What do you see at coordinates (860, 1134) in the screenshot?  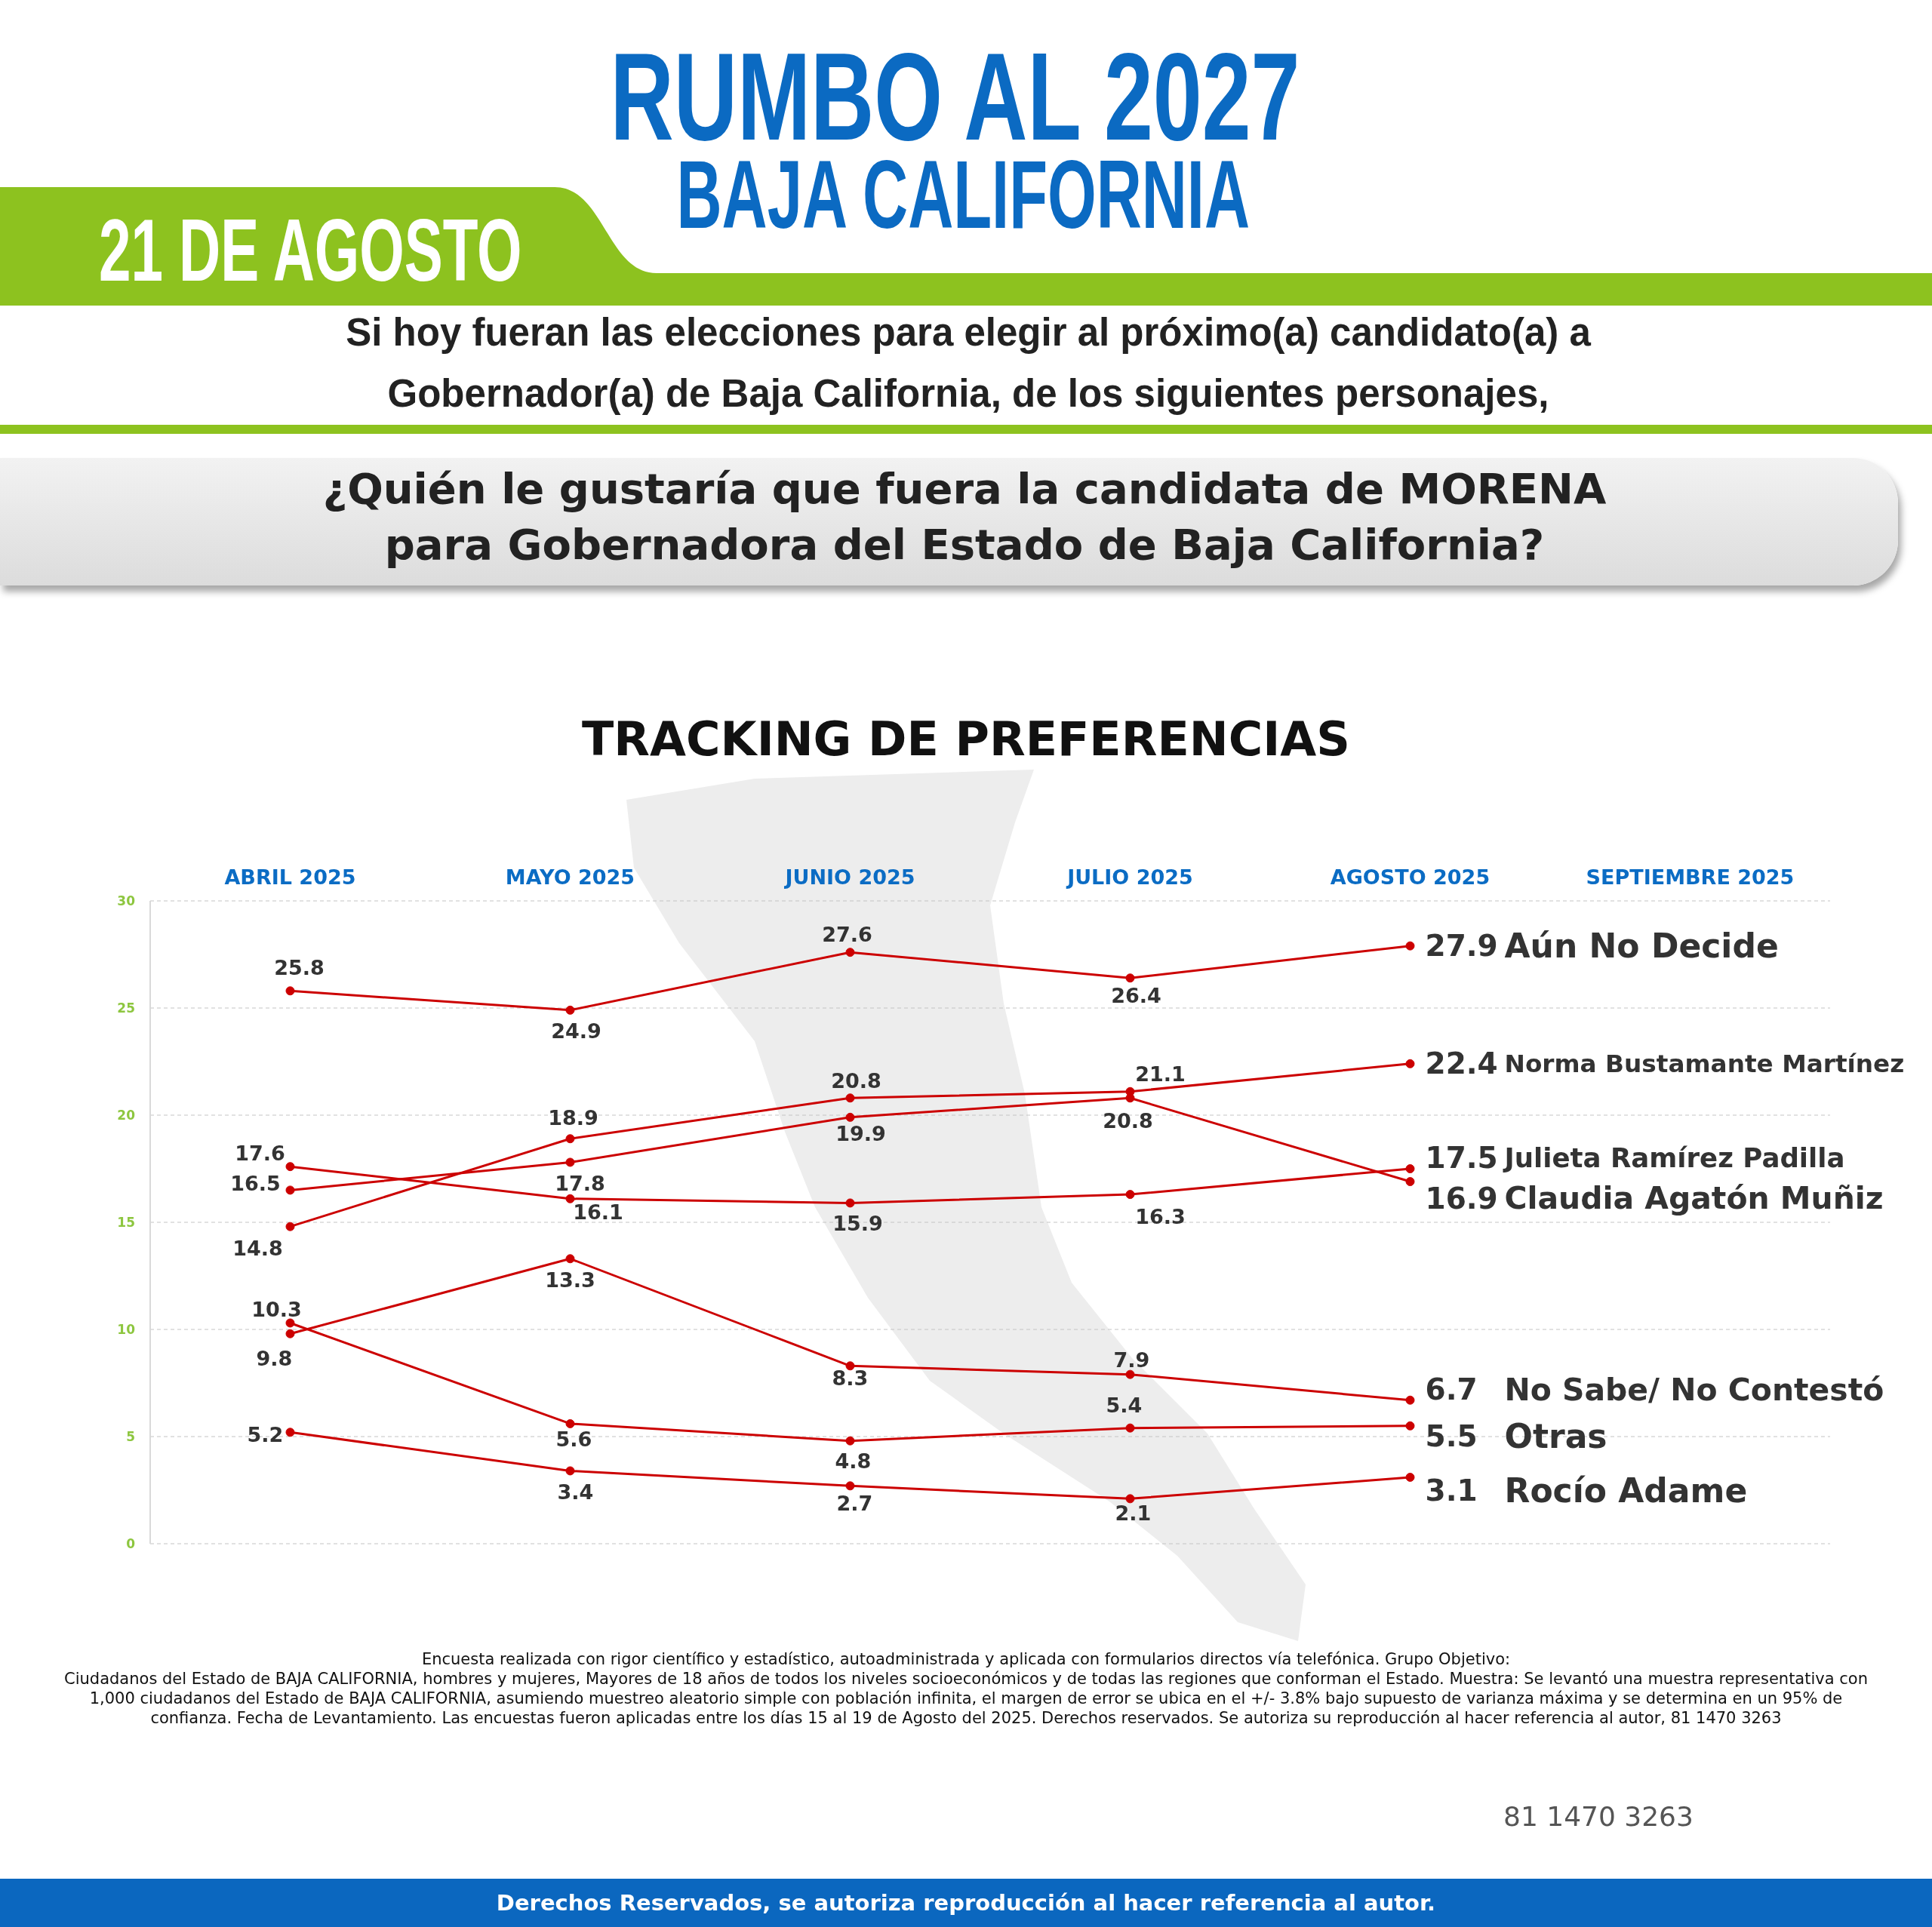 I see `data-label: 19.9` at bounding box center [860, 1134].